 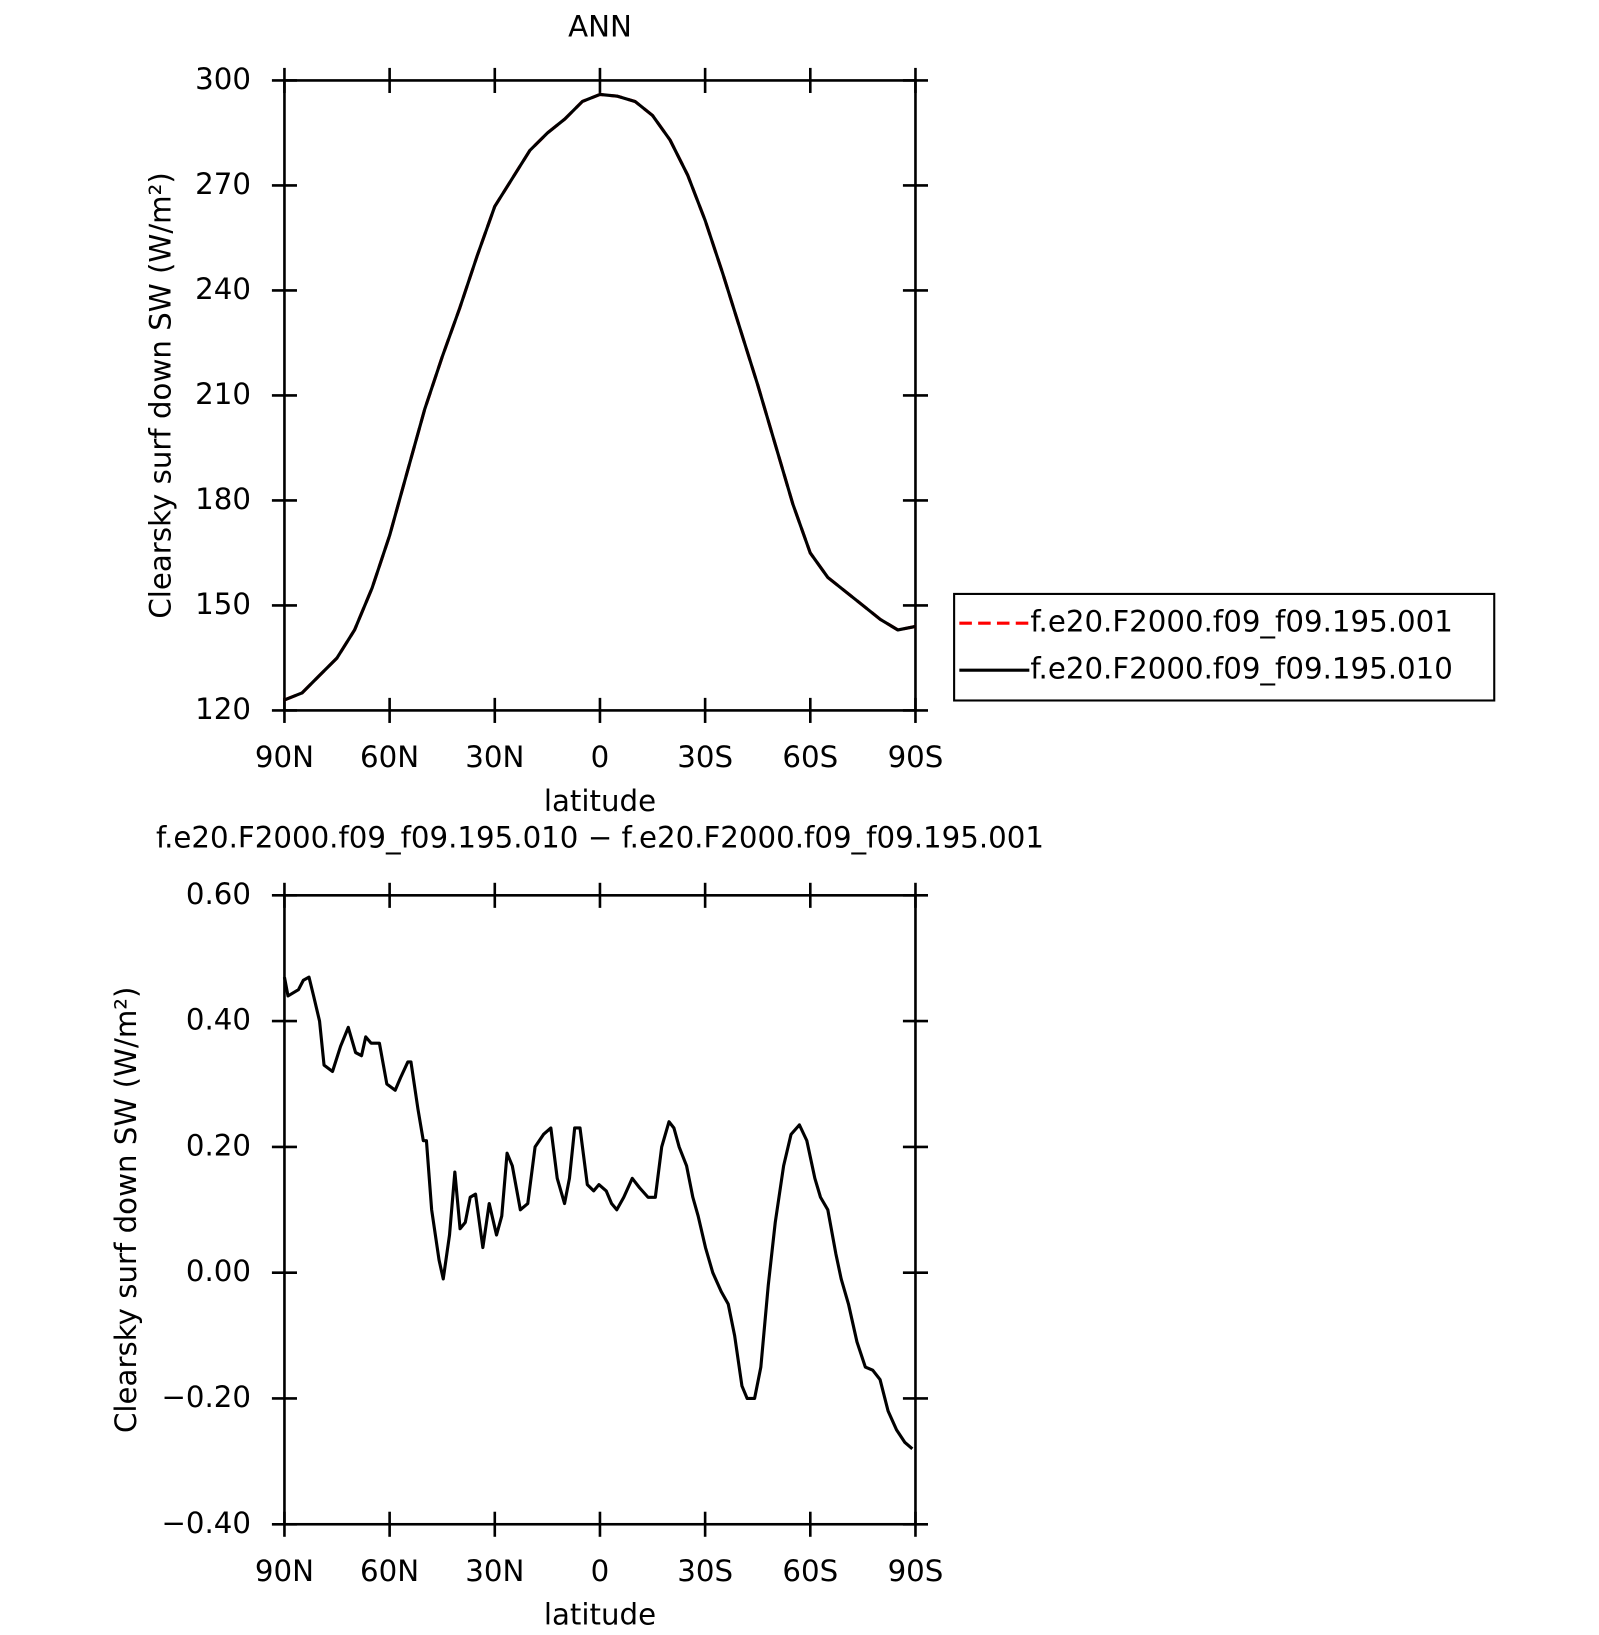 What do you see at coordinates (223, 709) in the screenshot?
I see `y-tick-label: 120` at bounding box center [223, 709].